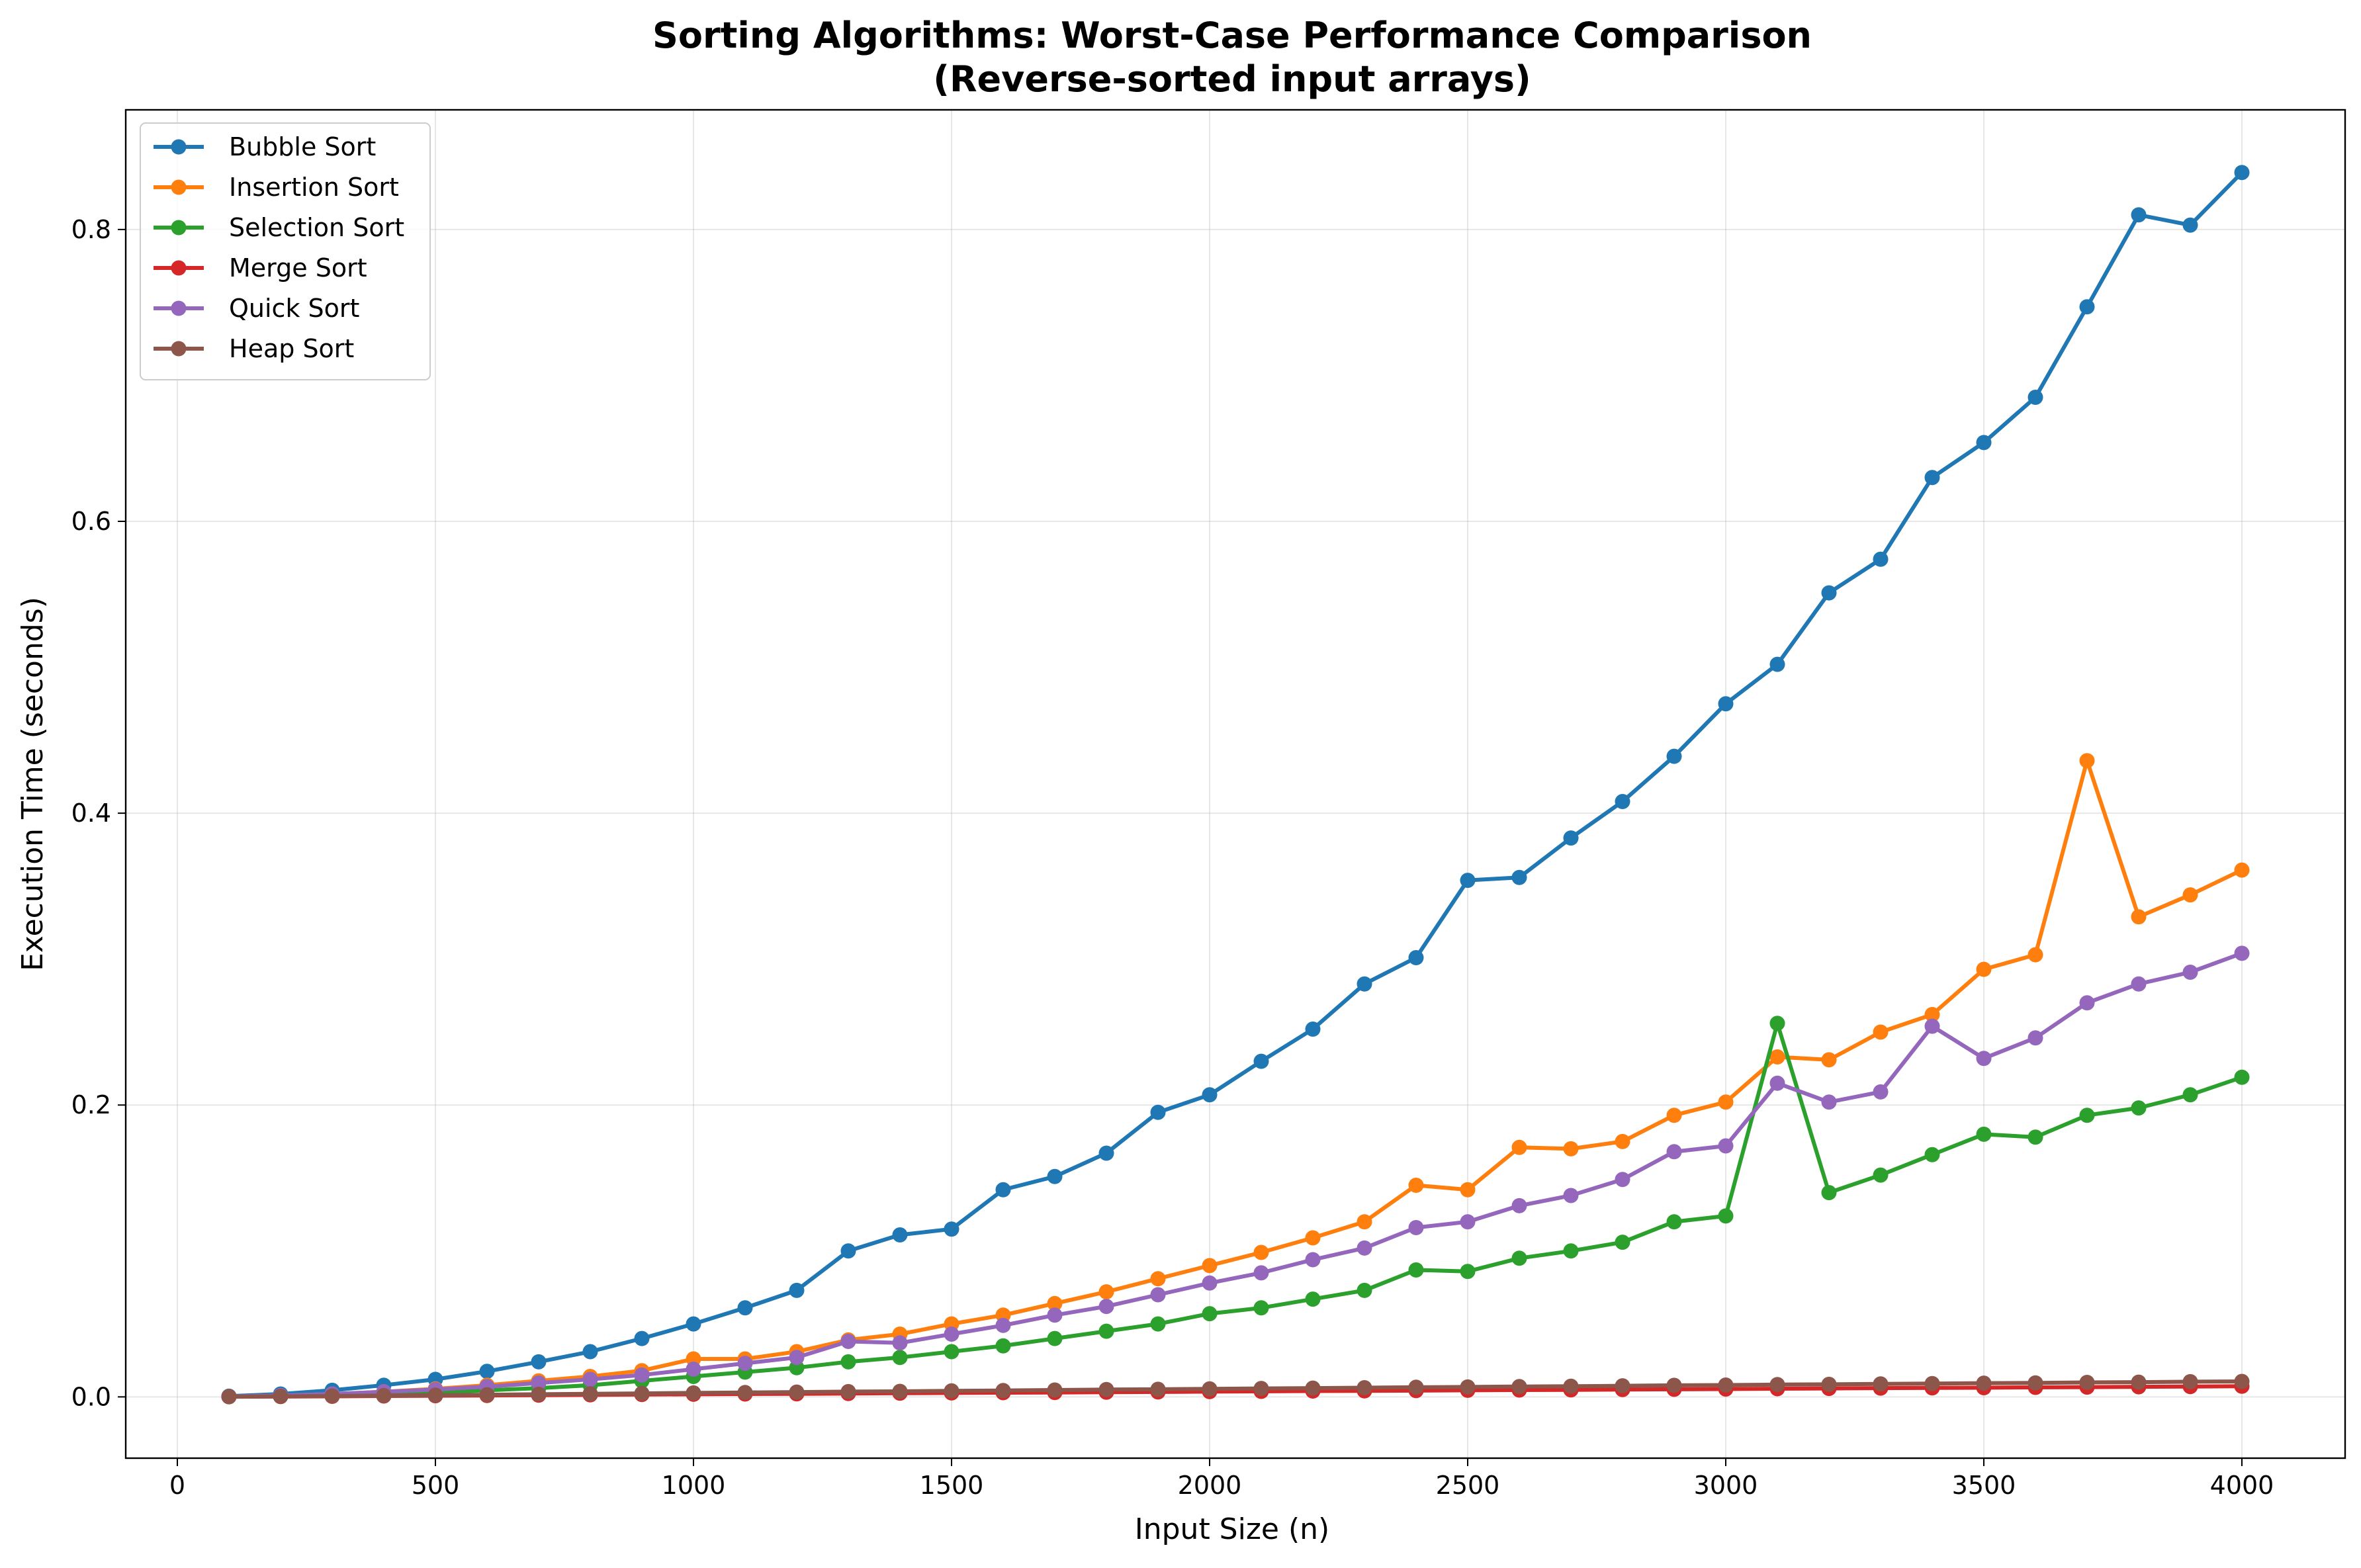 The width and height of the screenshot is (2361, 1568). I want to click on chart-subtitle: (Reverse-sorted input arrays), so click(1232, 79).